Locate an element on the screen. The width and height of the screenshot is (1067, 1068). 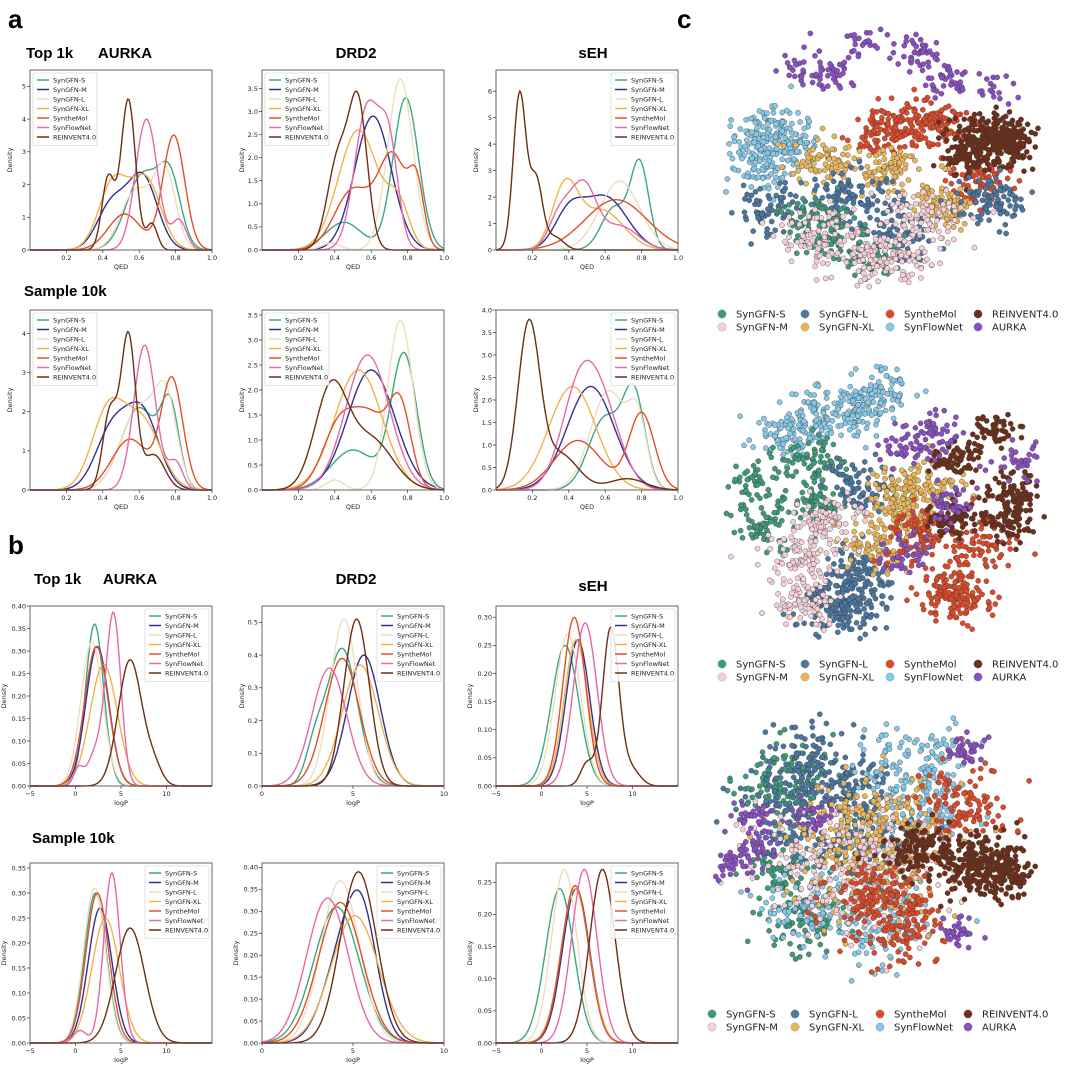
y-tick-label: 0.35 is located at coordinates (251, 890).